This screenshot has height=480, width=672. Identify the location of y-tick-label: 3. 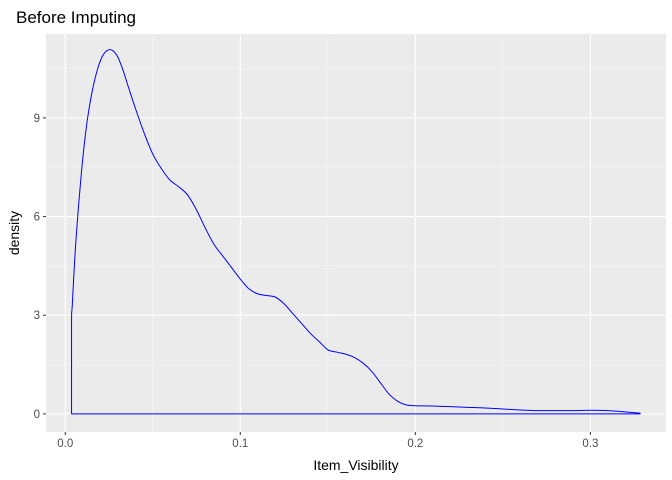
(37, 316).